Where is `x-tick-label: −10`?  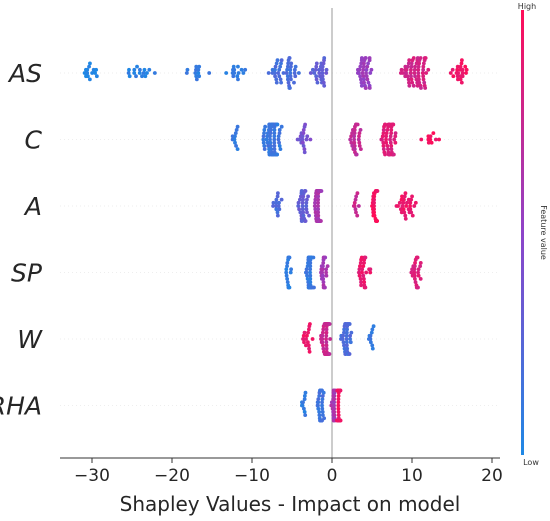
x-tick-label: −10 is located at coordinates (252, 476).